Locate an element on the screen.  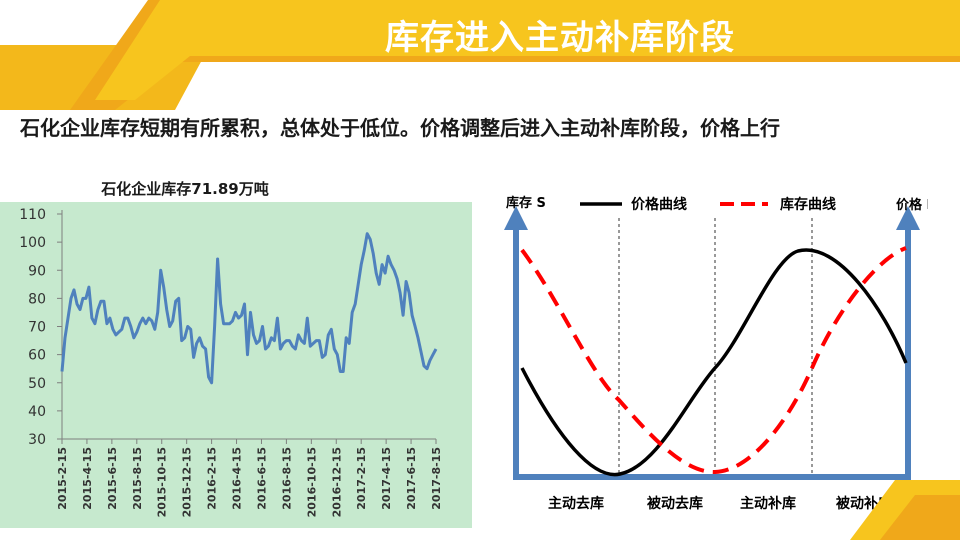
chart-title: 石化企业库存71.89万吨 is located at coordinates (184, 189).